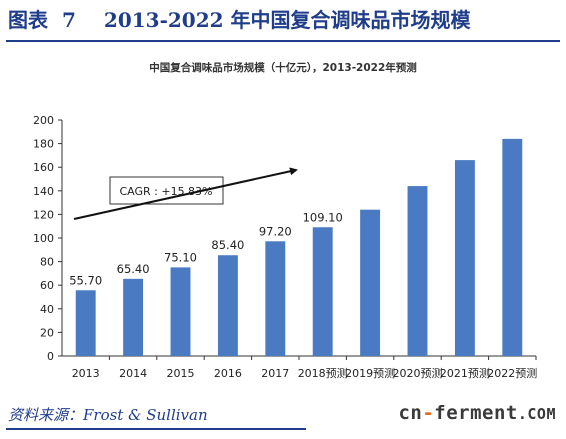 The image size is (566, 439). Describe the element at coordinates (410, 413) in the screenshot. I see `watermark-cn: cn` at that location.